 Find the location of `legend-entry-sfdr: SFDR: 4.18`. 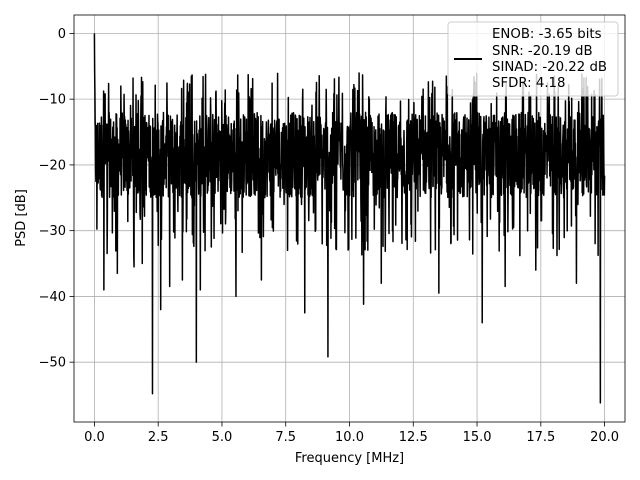

legend-entry-sfdr: SFDR: 4.18 is located at coordinates (528, 83).